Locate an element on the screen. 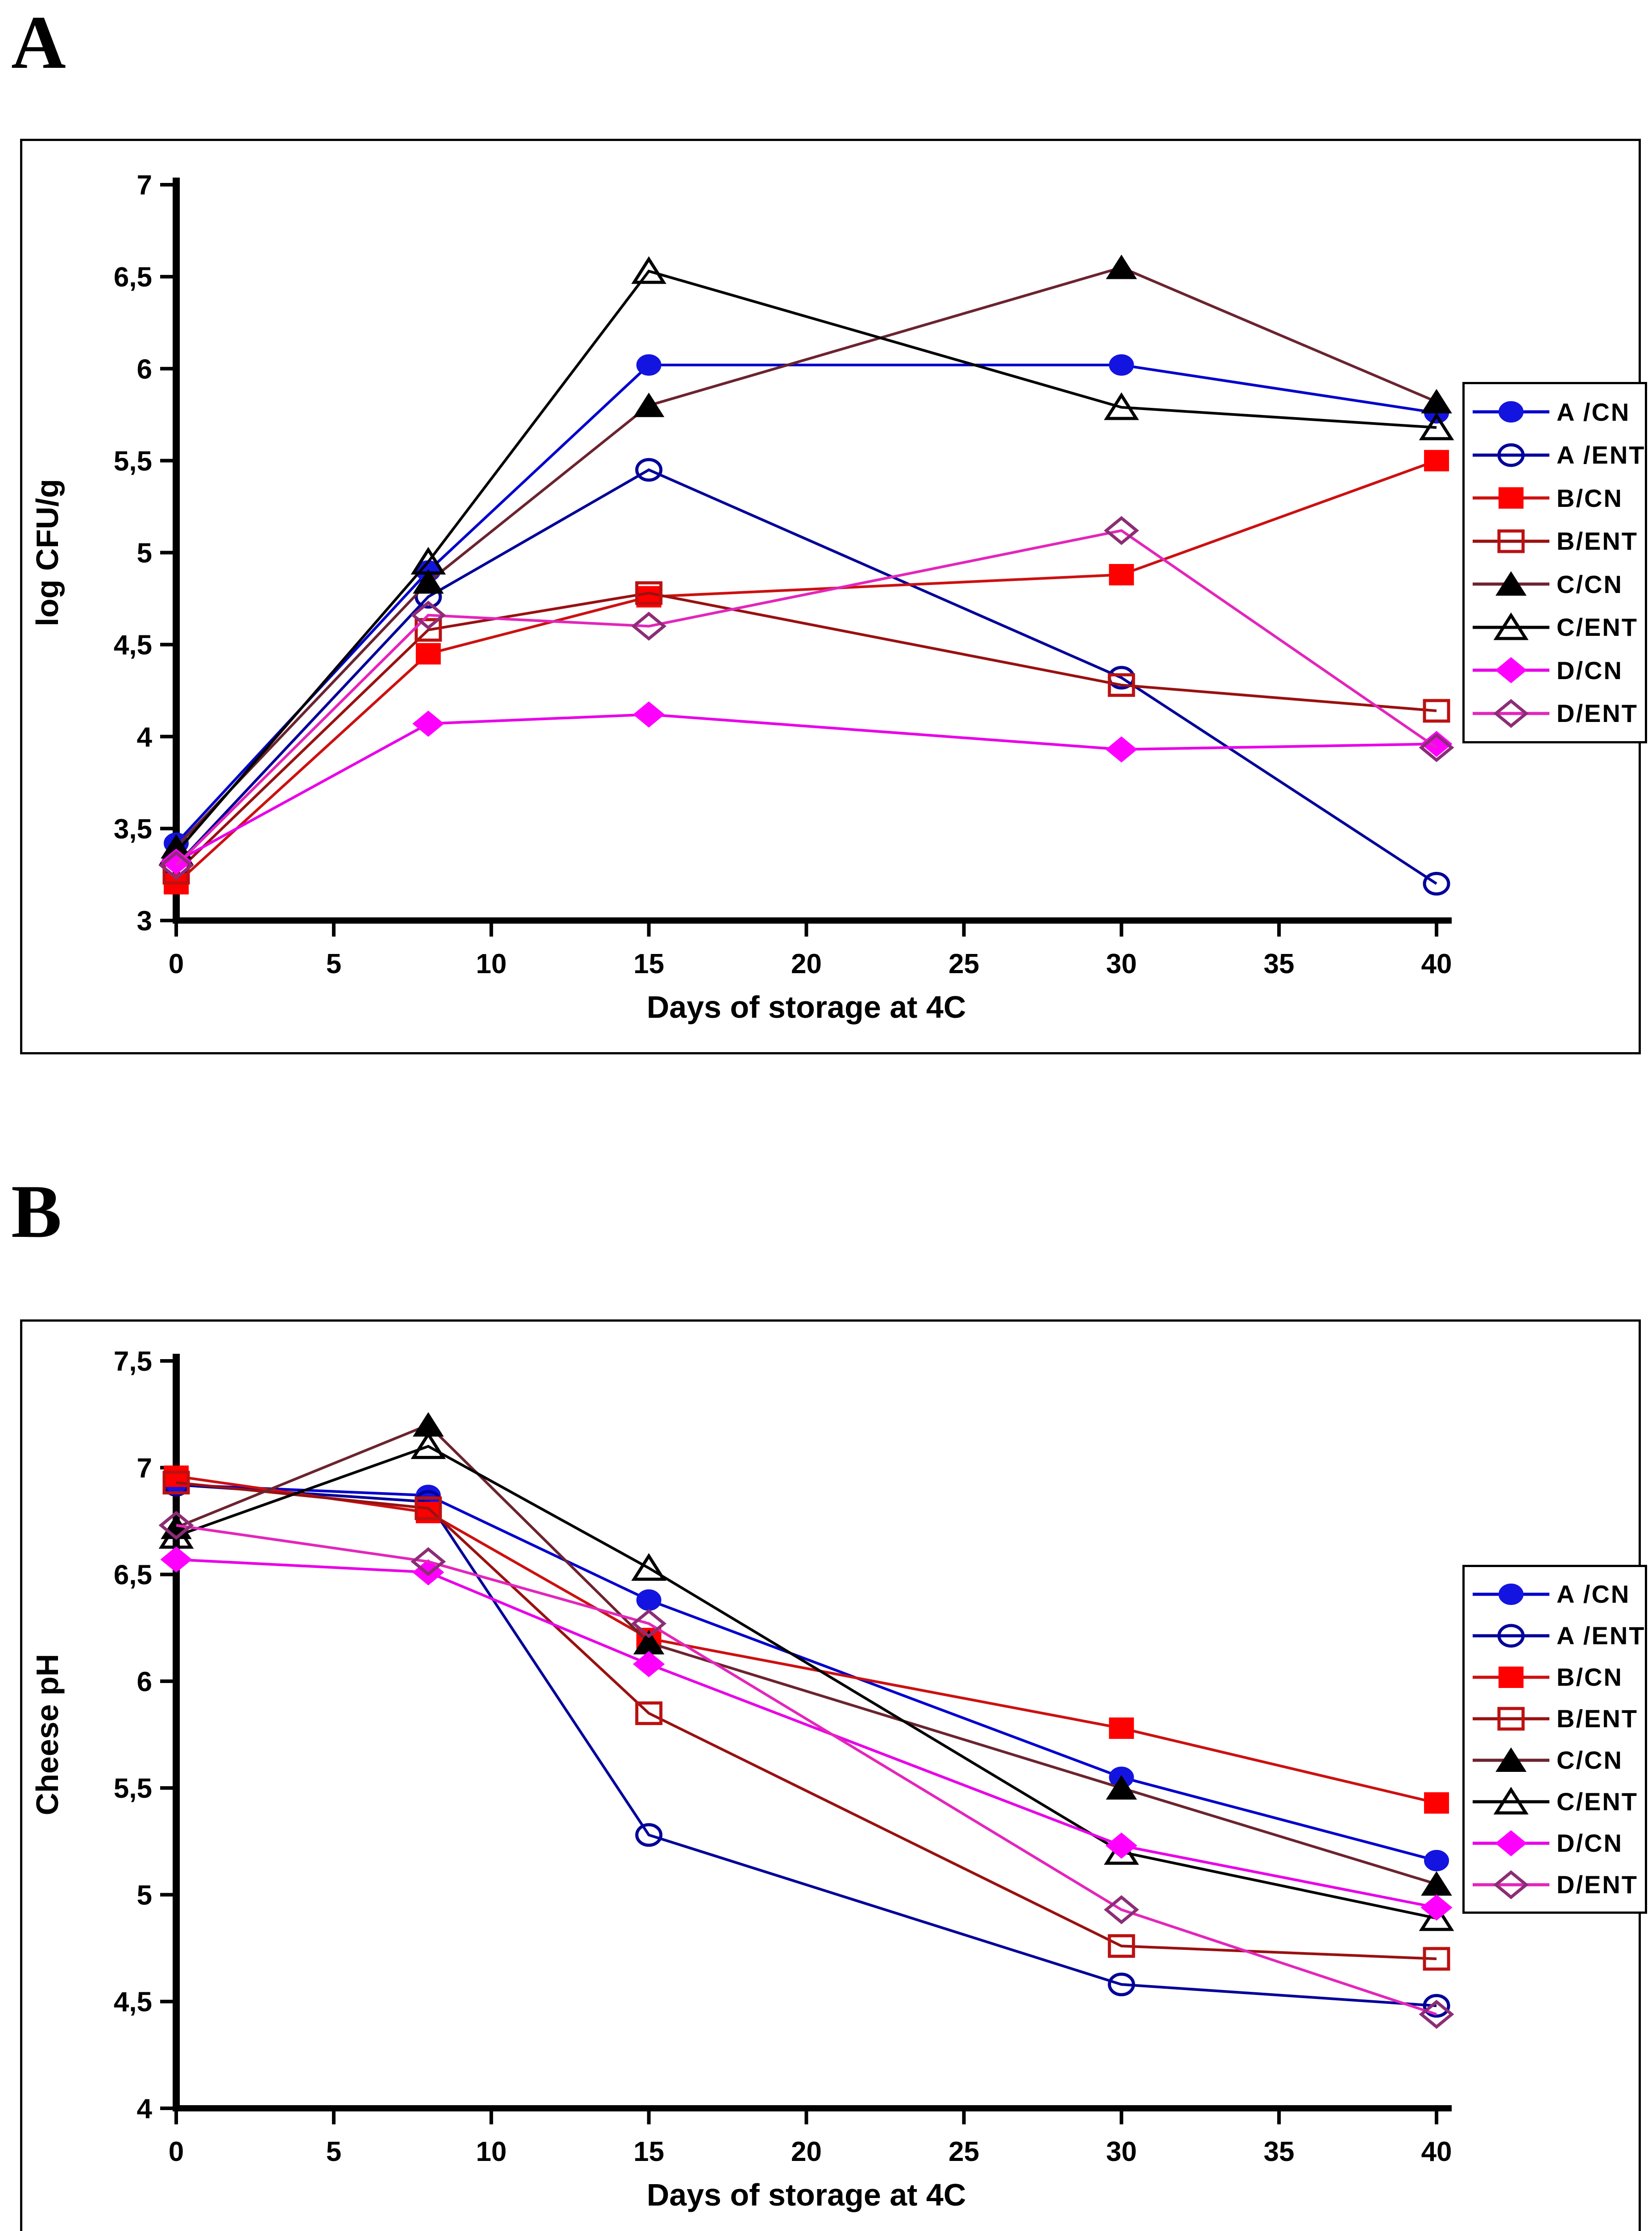 The image size is (1652, 2231). legend-label: A /ENT is located at coordinates (1601, 455).